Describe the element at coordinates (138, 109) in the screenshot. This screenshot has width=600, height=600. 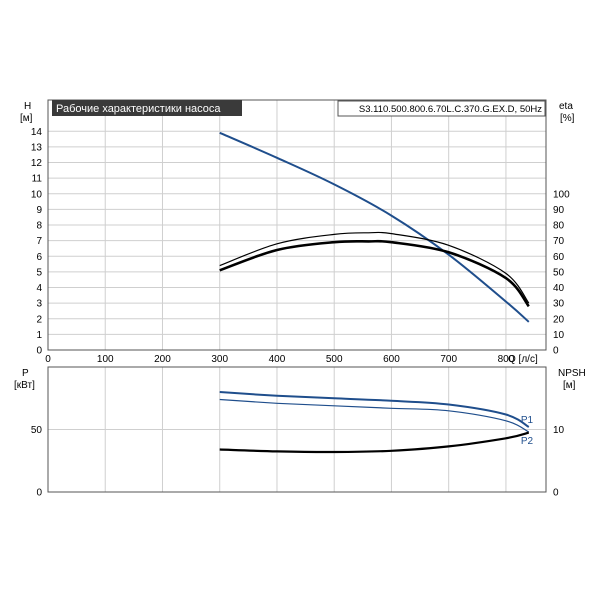
I see `chart-title: Рабочие характеристики насоса` at that location.